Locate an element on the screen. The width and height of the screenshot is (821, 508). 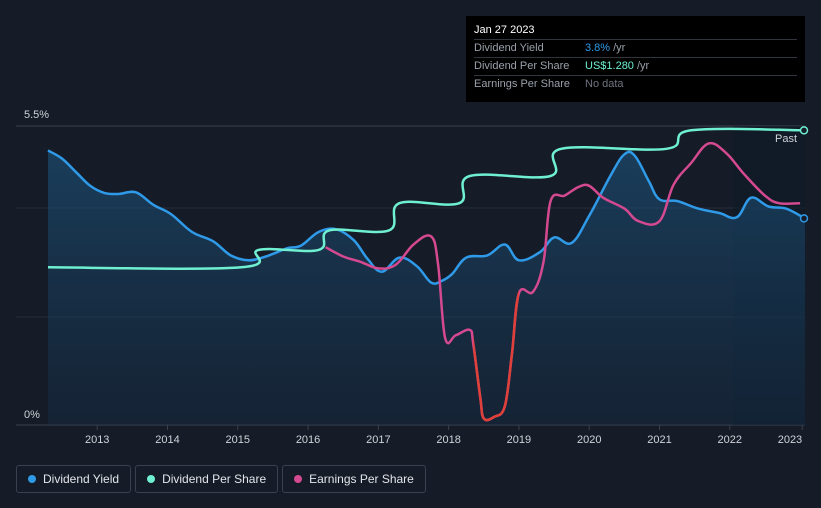
x-tick-label: 2015 is located at coordinates (238, 440).